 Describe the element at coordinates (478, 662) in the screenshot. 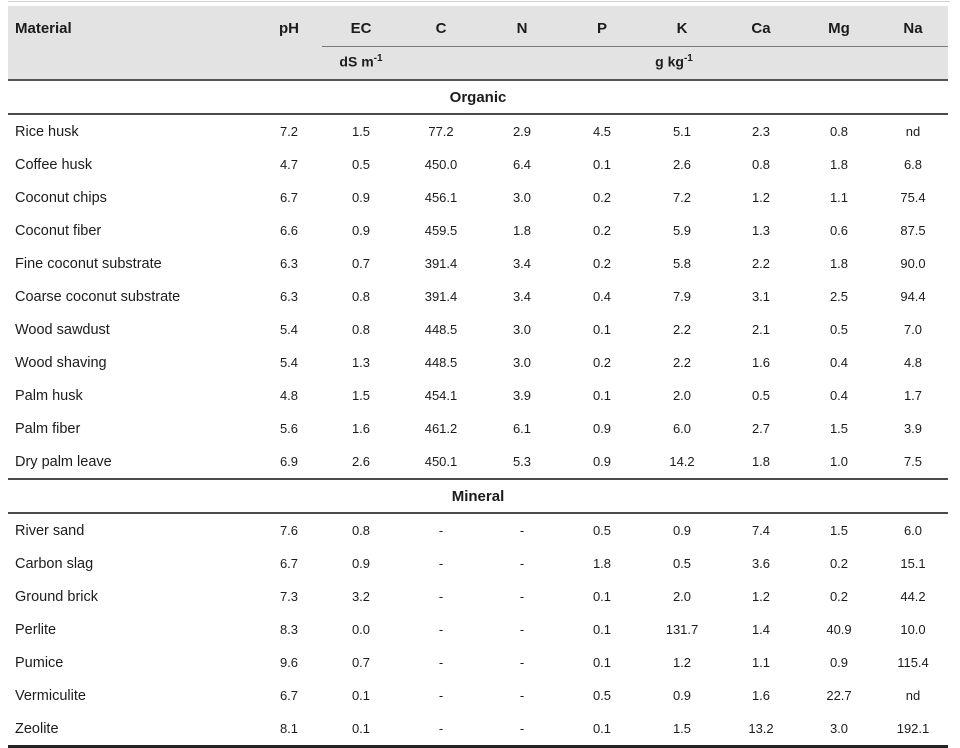

I see `table-row: Pumice 9.6 0.7 - - 0.1 1.2 1.1 0.9 115.4` at that location.